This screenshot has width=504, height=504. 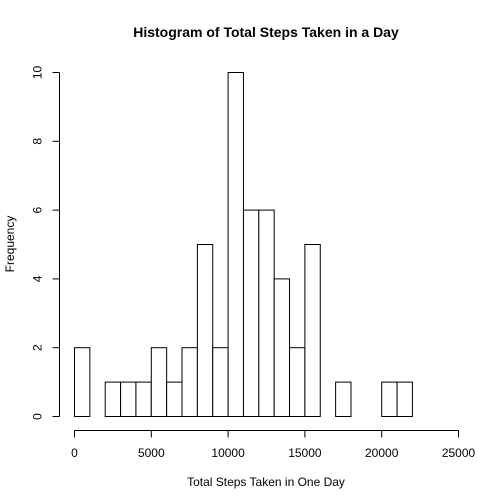 I want to click on y-axis-label: Frequency, so click(x=10, y=244).